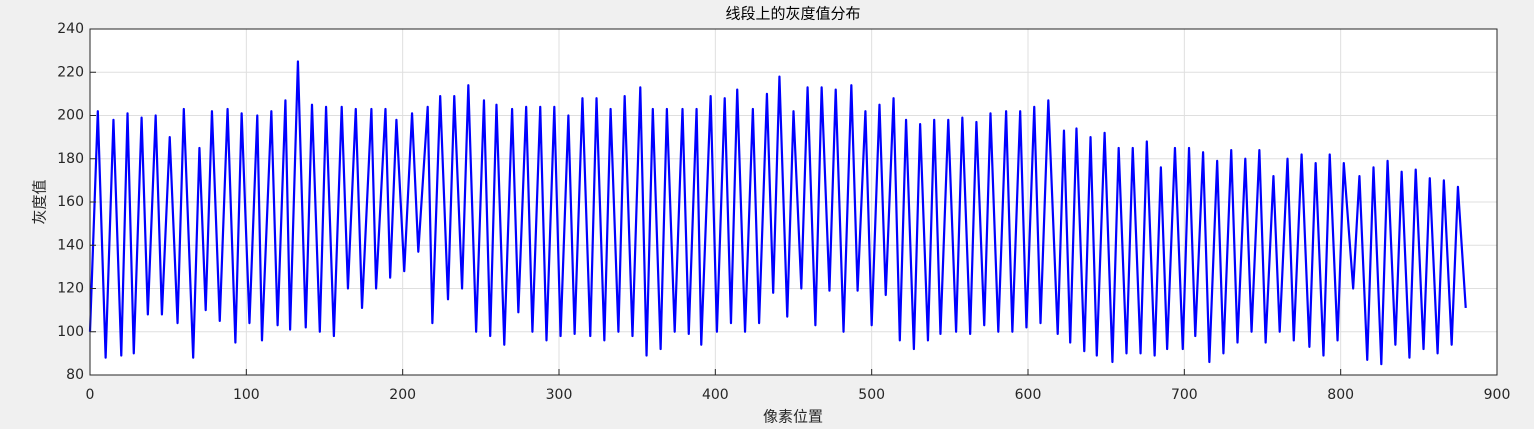 The width and height of the screenshot is (1534, 429). I want to click on y-tick-label: 80, so click(75, 375).